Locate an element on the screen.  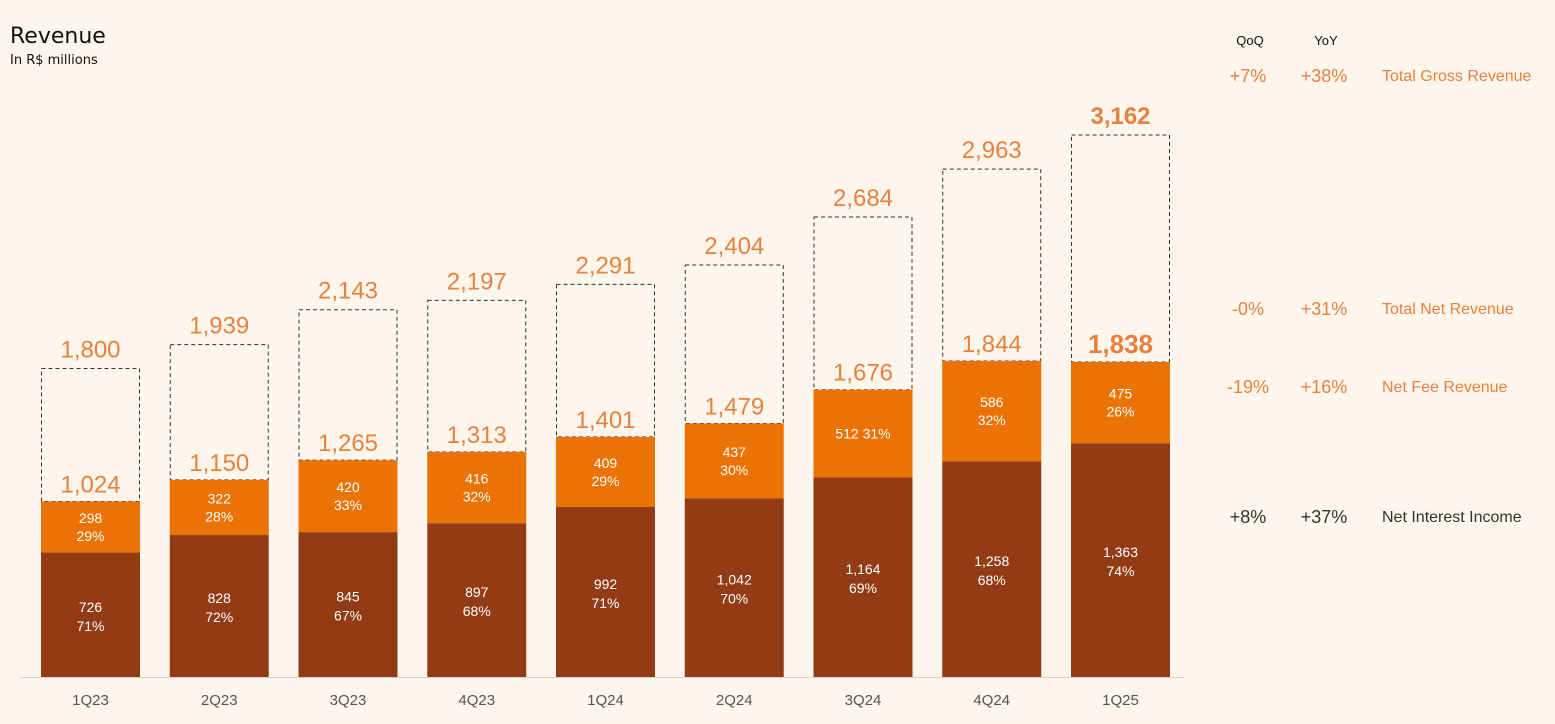
x-tick-label: 3Q23 is located at coordinates (348, 700).